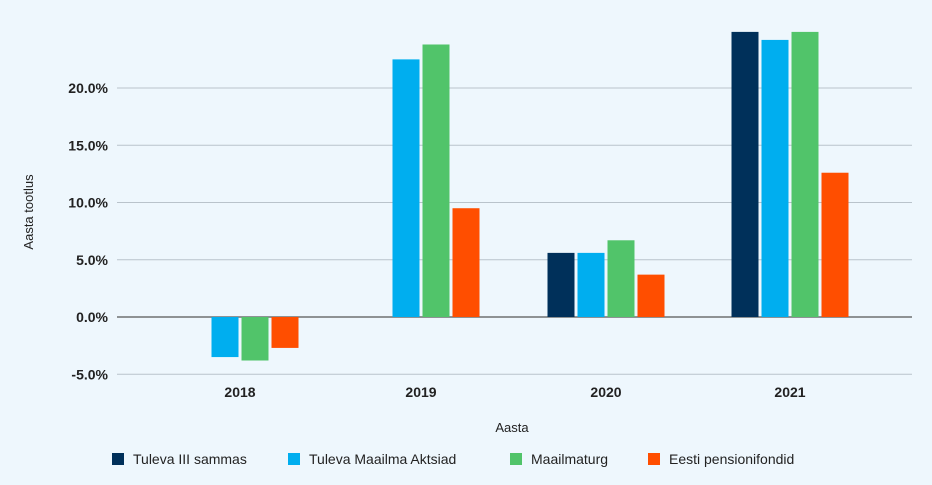 The width and height of the screenshot is (932, 485). What do you see at coordinates (239, 392) in the screenshot?
I see `x-tick-label: 2018` at bounding box center [239, 392].